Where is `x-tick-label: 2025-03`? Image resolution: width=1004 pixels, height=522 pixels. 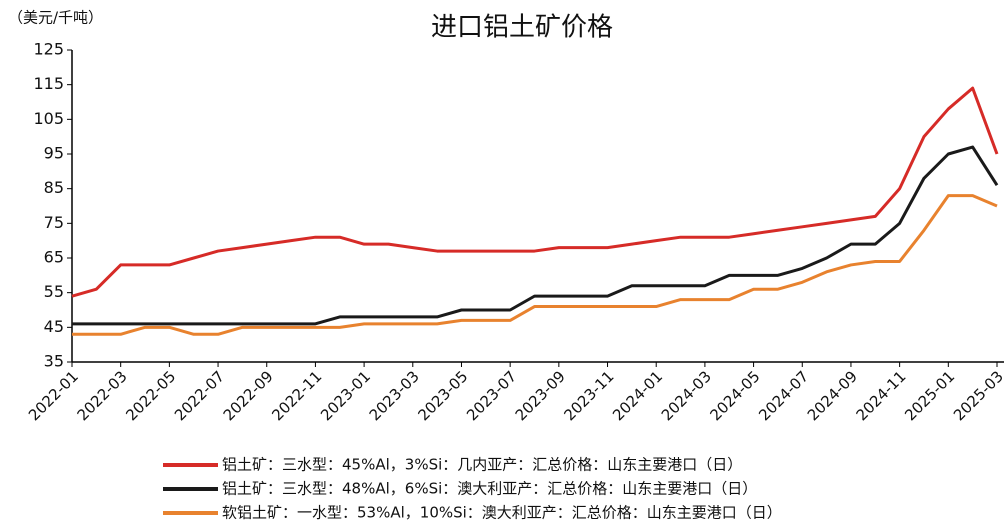 x-tick-label: 2025-03 is located at coordinates (977, 395).